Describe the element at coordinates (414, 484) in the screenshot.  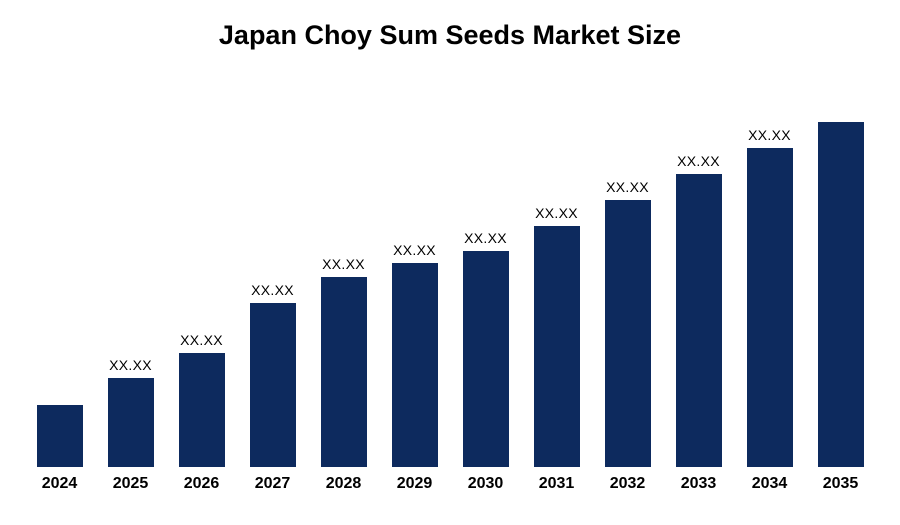
I see `x-tick-label: 2029` at that location.